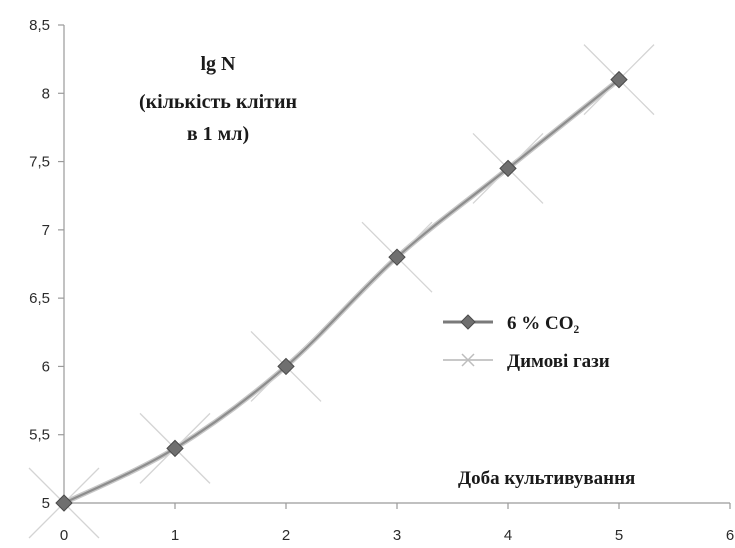  What do you see at coordinates (218, 134) in the screenshot?
I see `y-axis-label-line-3: в 1 мл)` at bounding box center [218, 134].